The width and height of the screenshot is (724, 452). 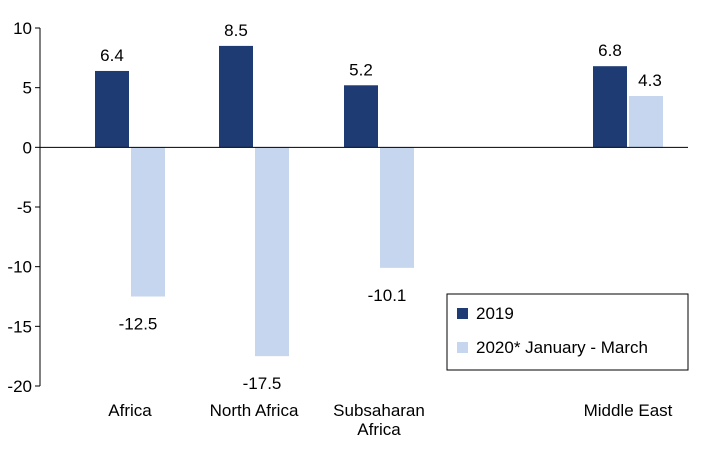 What do you see at coordinates (610, 107) in the screenshot?
I see `bar-2019-middle-east` at bounding box center [610, 107].